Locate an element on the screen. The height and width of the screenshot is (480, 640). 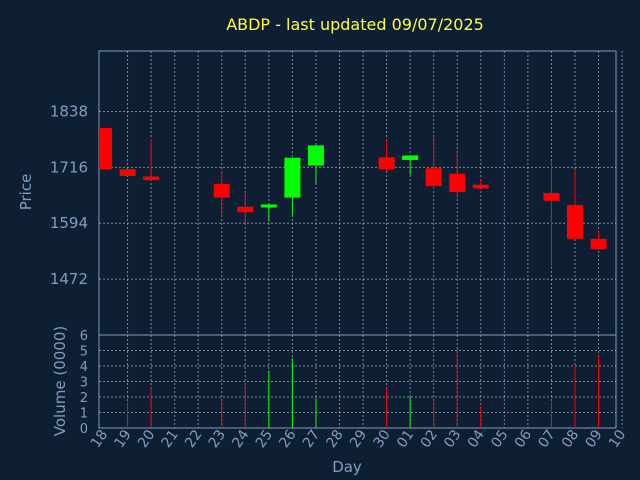
volume-tick-label: 6 is located at coordinates (84, 336).